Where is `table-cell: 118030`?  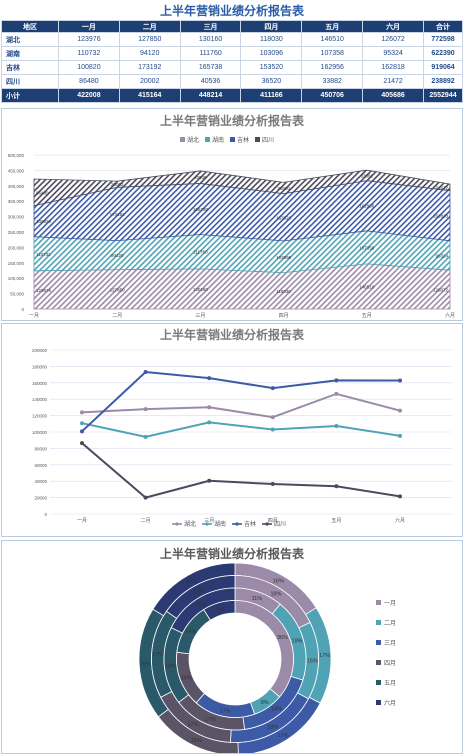 table-cell: 118030 is located at coordinates (271, 39).